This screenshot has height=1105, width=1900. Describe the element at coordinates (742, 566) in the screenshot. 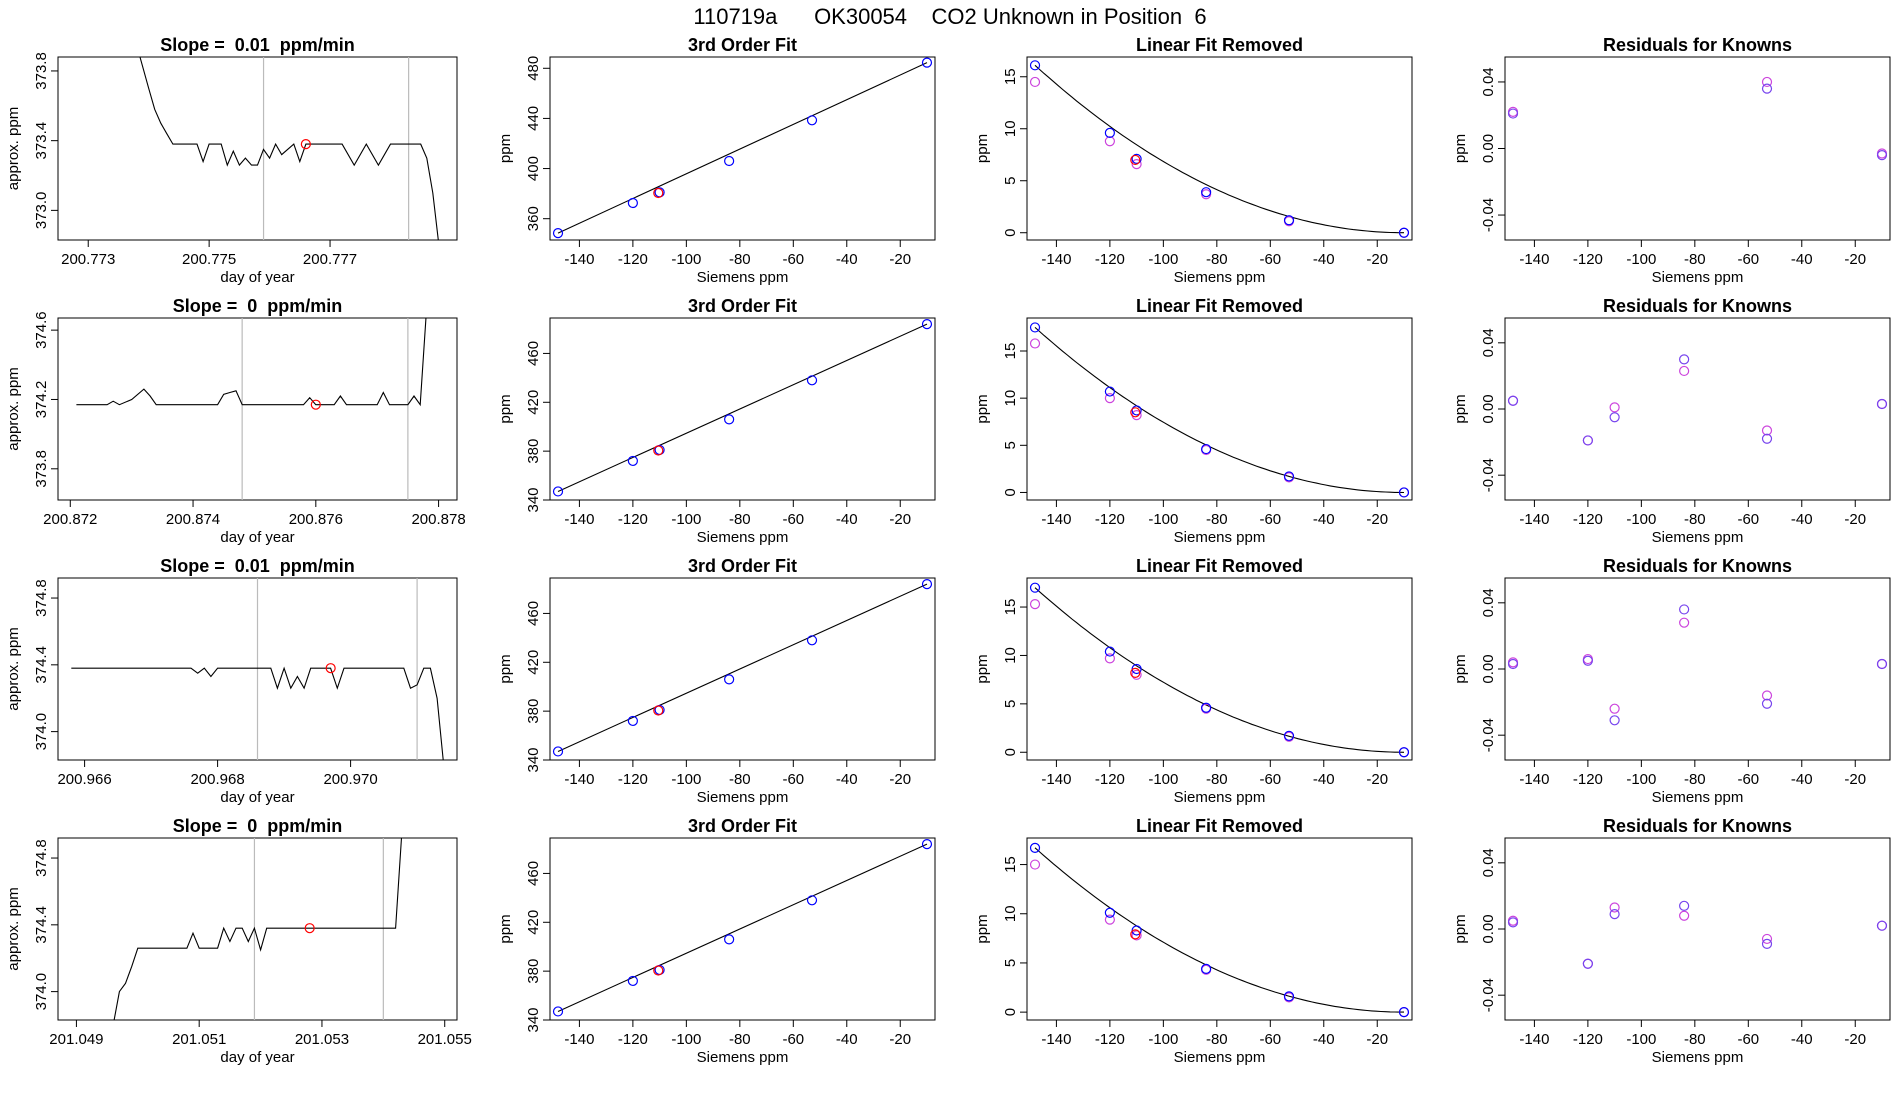

I see `panel-title: 3rd Order Fit` at that location.